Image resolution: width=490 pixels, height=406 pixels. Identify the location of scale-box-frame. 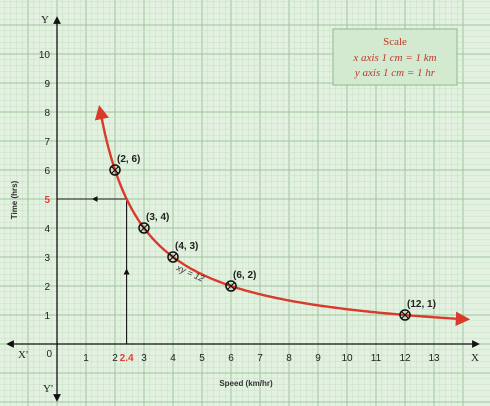
(395, 57).